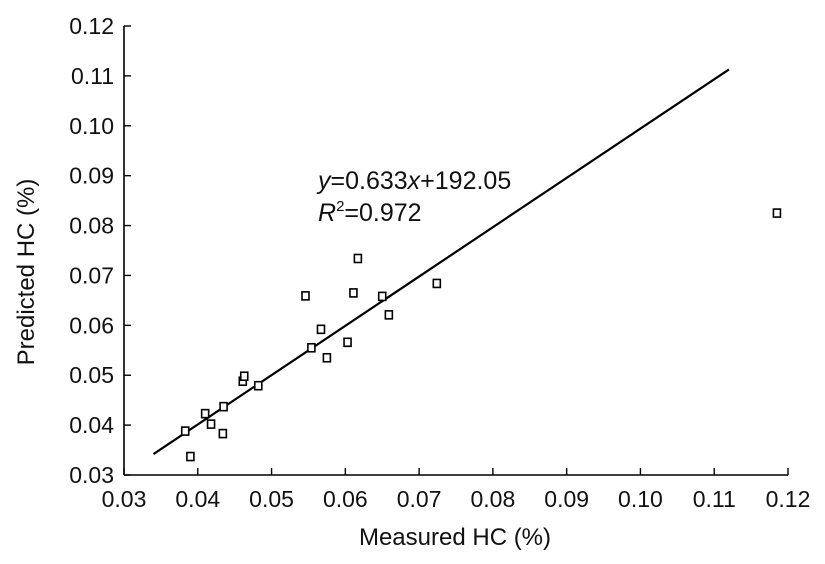 Image resolution: width=825 pixels, height=564 pixels. Describe the element at coordinates (91, 425) in the screenshot. I see `y-tick-label: 0.04` at that location.